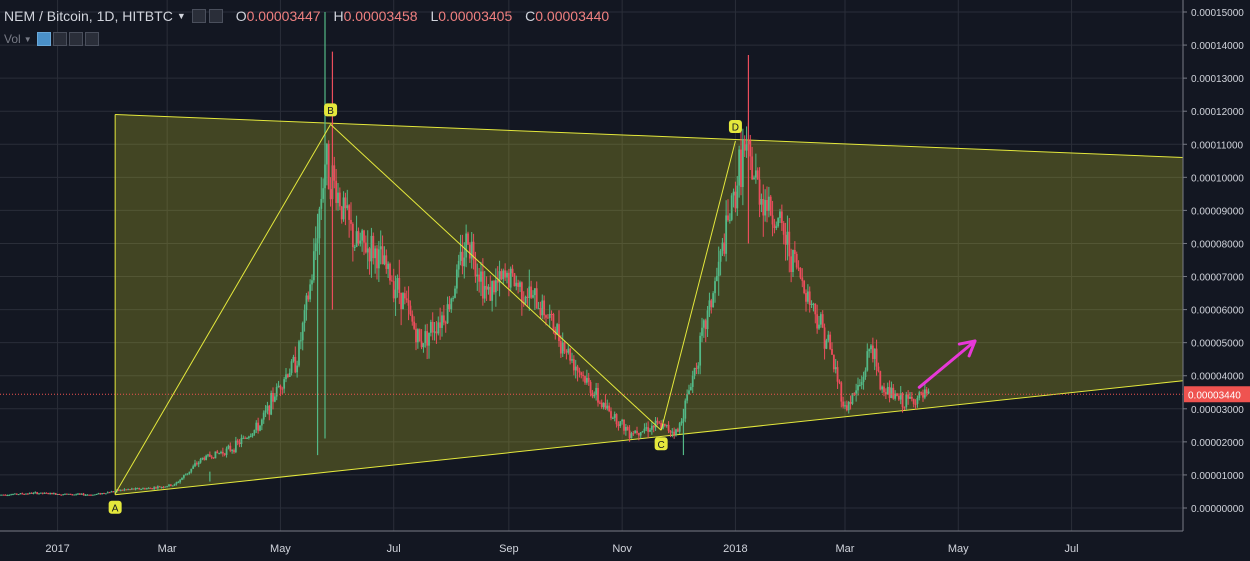 This screenshot has width=1250, height=561. I want to click on plus-icon, so click(75, 39).